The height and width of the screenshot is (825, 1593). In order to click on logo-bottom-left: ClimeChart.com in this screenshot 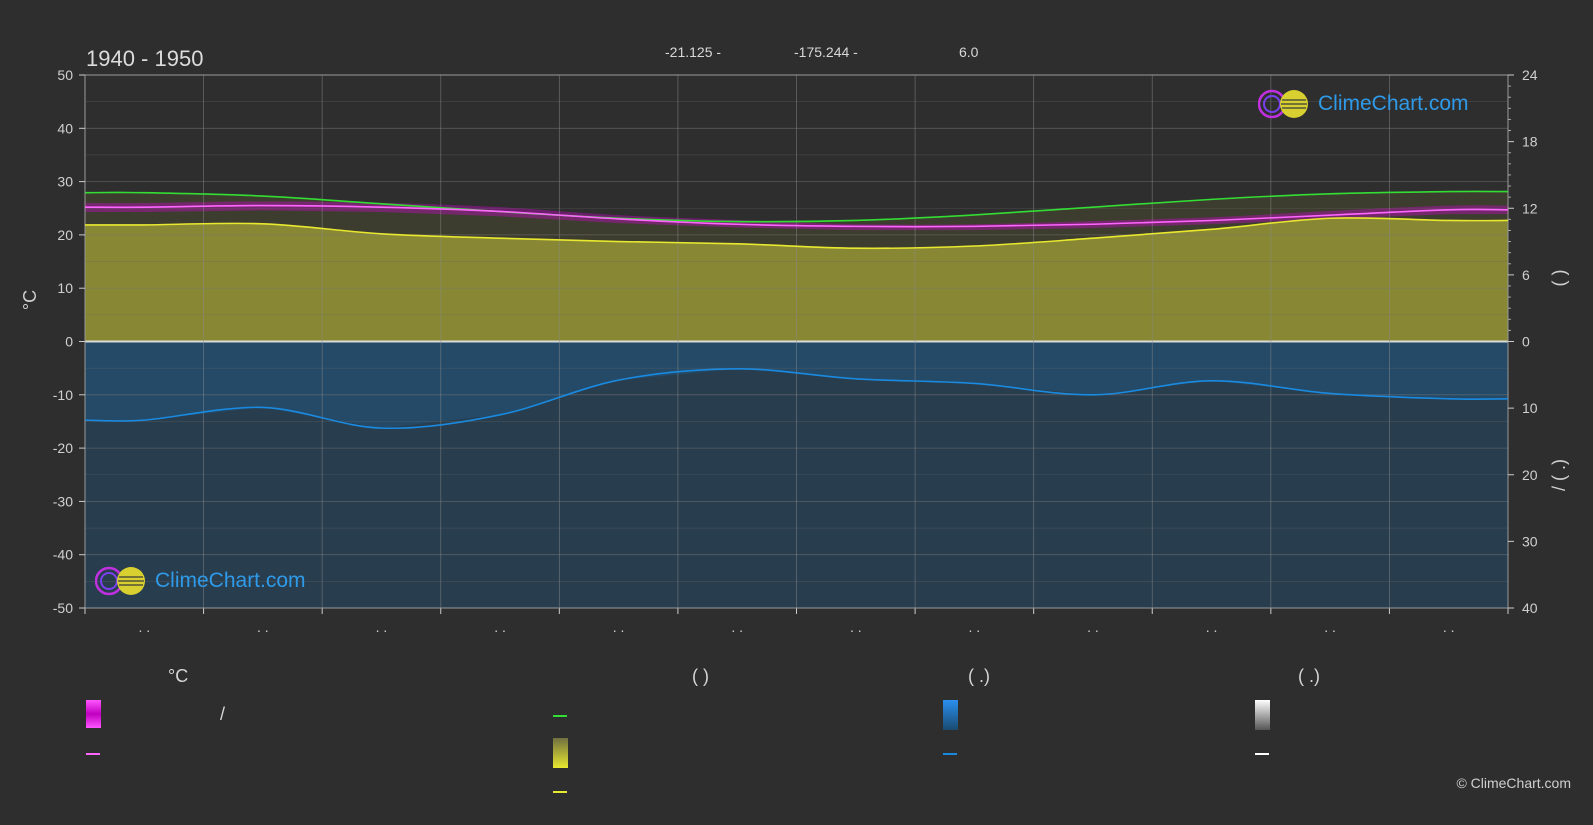, I will do `click(200, 581)`.